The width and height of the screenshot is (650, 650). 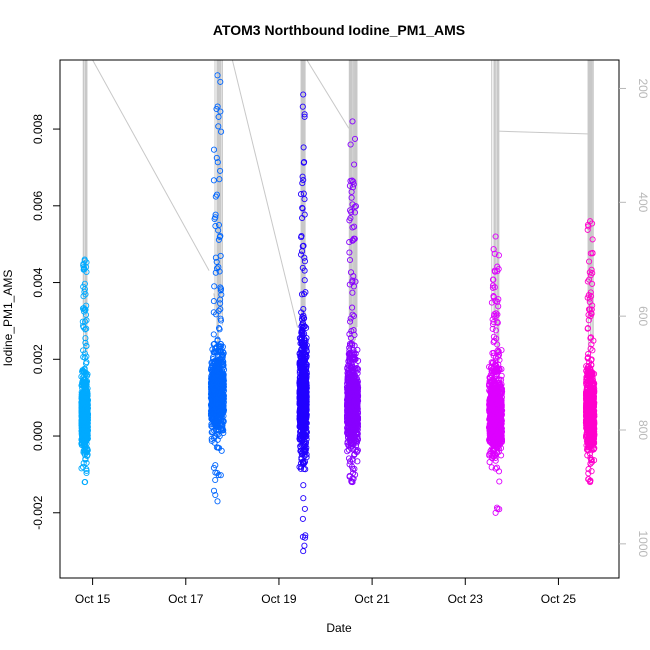 I want to click on x-tick-label: Oct 15, so click(x=93, y=599).